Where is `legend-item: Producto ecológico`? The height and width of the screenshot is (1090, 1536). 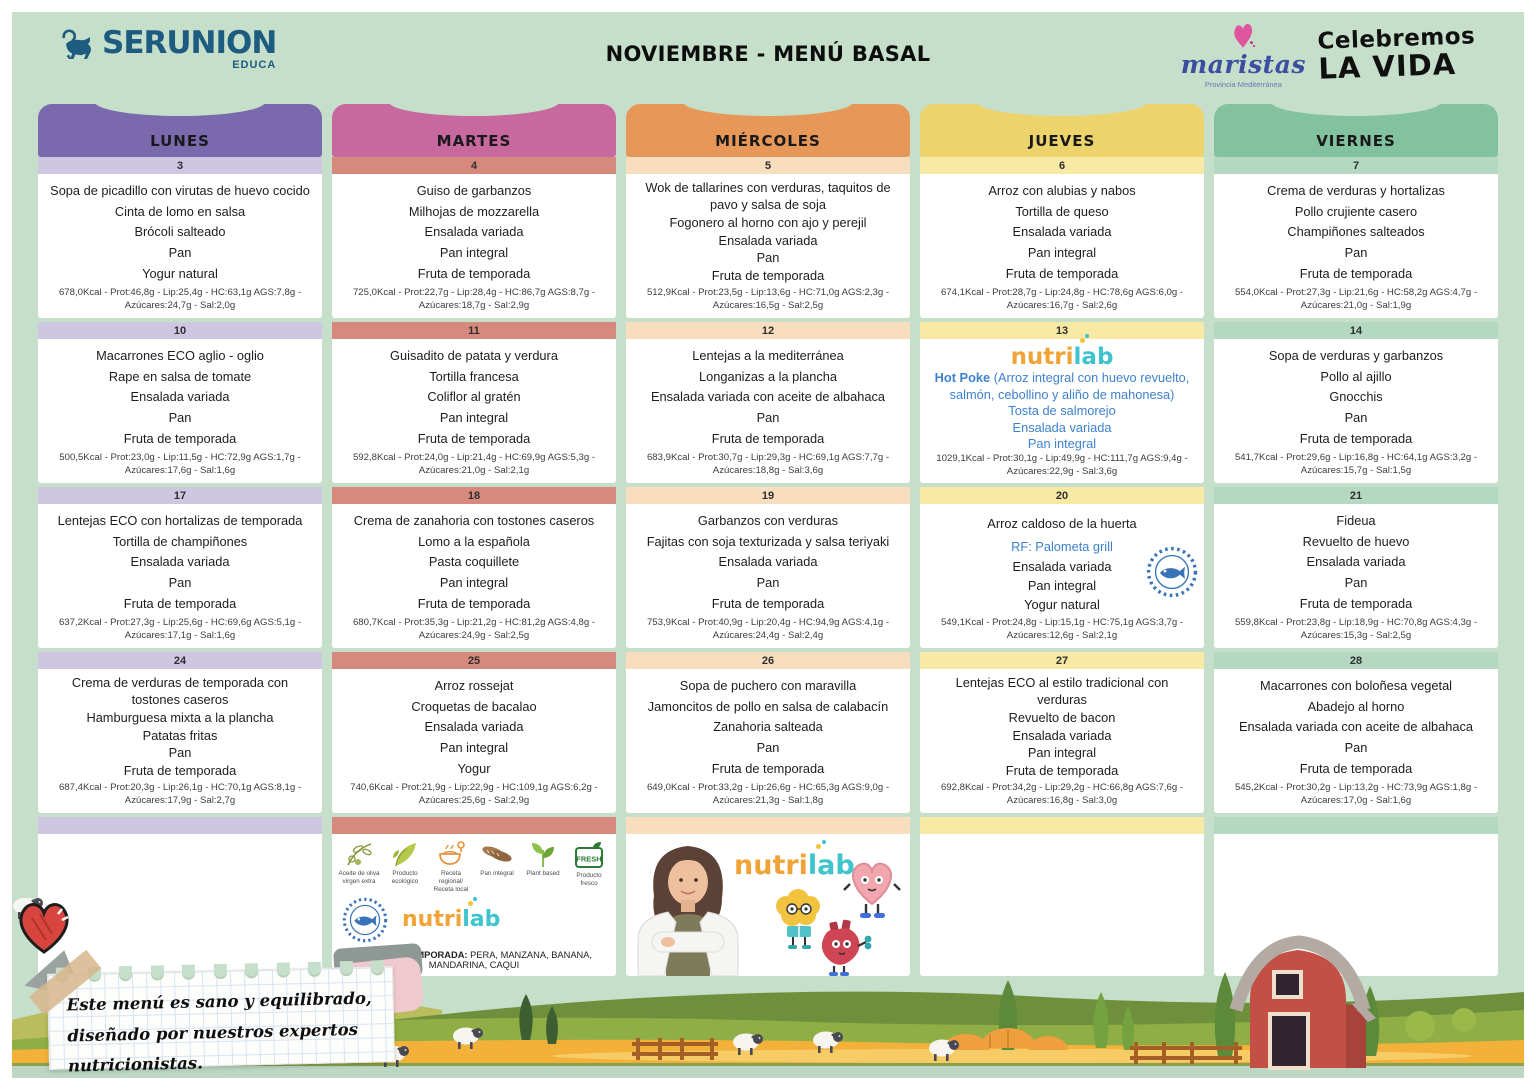 legend-item: Producto ecológico is located at coordinates (405, 863).